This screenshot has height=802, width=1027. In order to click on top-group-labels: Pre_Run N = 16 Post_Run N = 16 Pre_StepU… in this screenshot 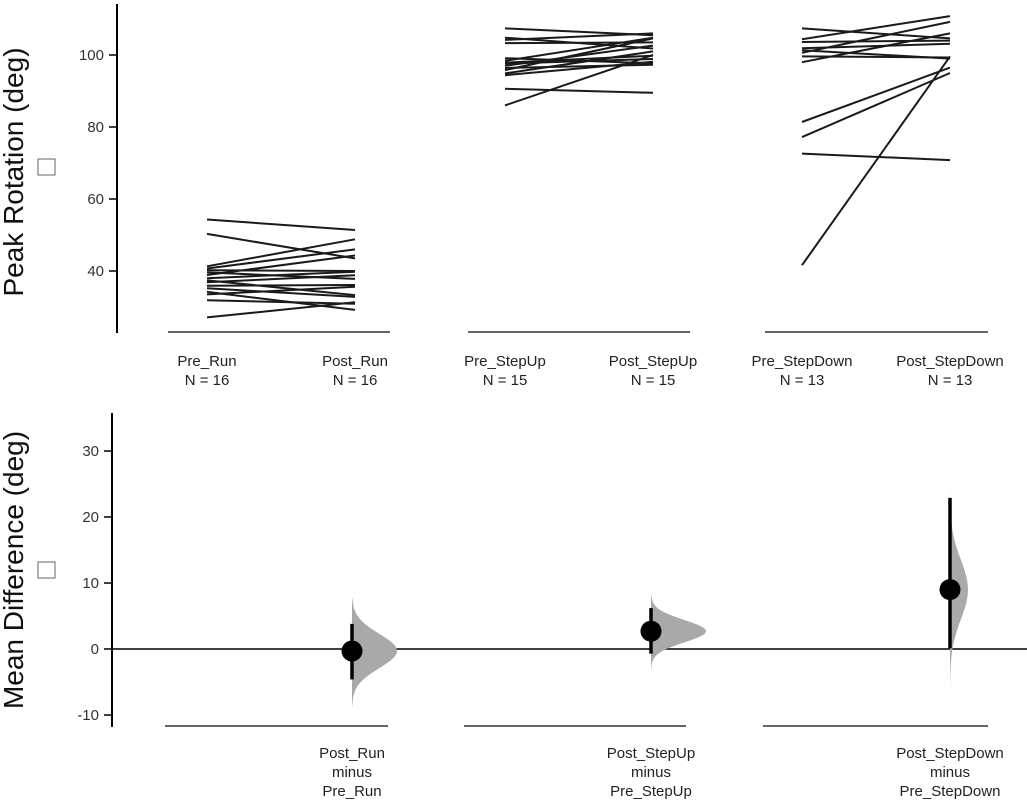, I will do `click(590, 371)`.